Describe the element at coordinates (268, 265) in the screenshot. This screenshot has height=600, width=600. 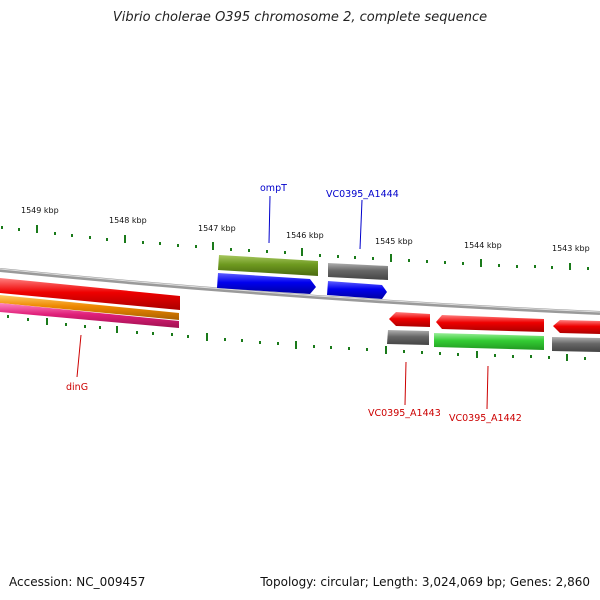
I see `ompt-gene-olive` at that location.